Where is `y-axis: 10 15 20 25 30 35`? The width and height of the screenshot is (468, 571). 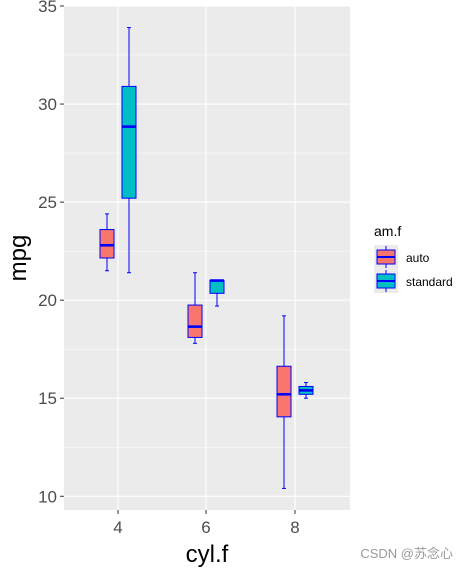
y-axis: 10 15 20 25 30 35 is located at coordinates (51, 253).